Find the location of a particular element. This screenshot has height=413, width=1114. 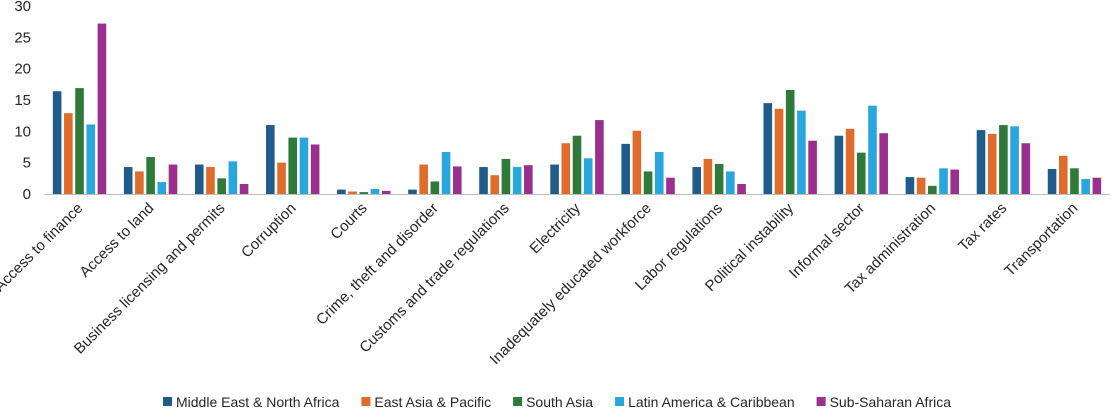

x-tick-label: Electricity is located at coordinates (555, 228).